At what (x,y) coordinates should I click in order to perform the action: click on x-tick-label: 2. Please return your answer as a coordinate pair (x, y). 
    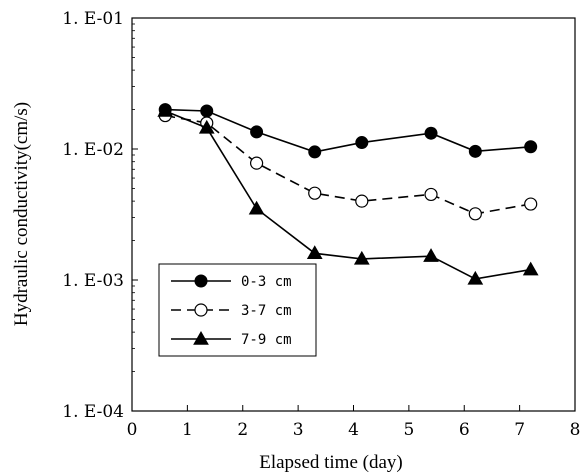
    Looking at the image, I should click on (242, 430).